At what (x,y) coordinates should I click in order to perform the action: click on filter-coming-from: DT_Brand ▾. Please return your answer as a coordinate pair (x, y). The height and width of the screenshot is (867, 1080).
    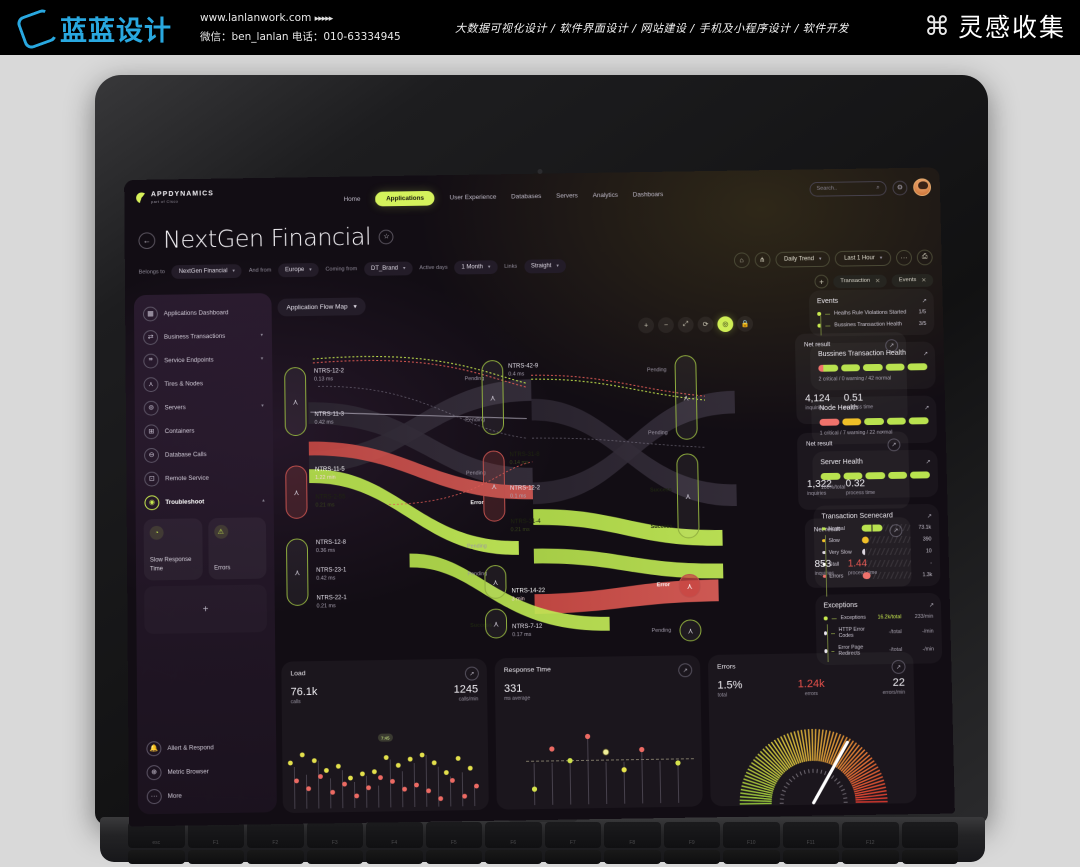
    Looking at the image, I should click on (388, 268).